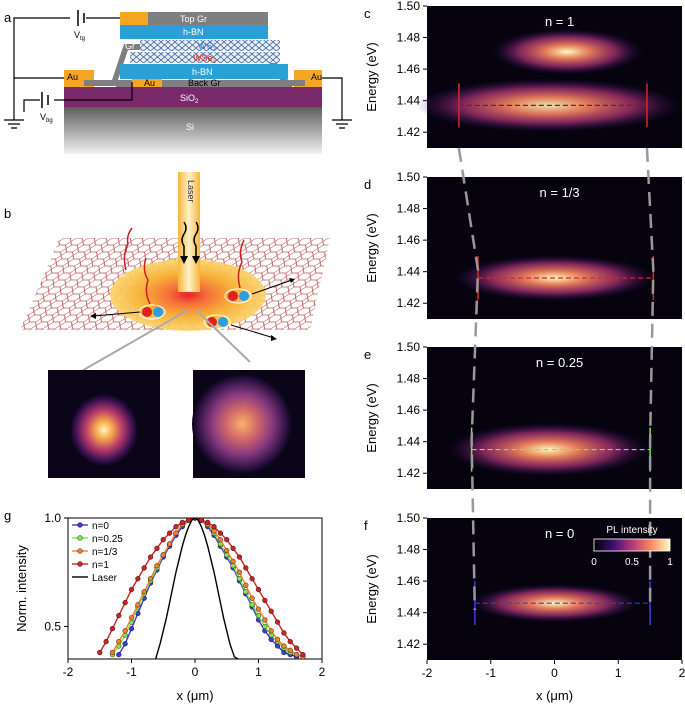 The width and height of the screenshot is (685, 706). What do you see at coordinates (8, 17) in the screenshot?
I see `panel-label-a: a` at bounding box center [8, 17].